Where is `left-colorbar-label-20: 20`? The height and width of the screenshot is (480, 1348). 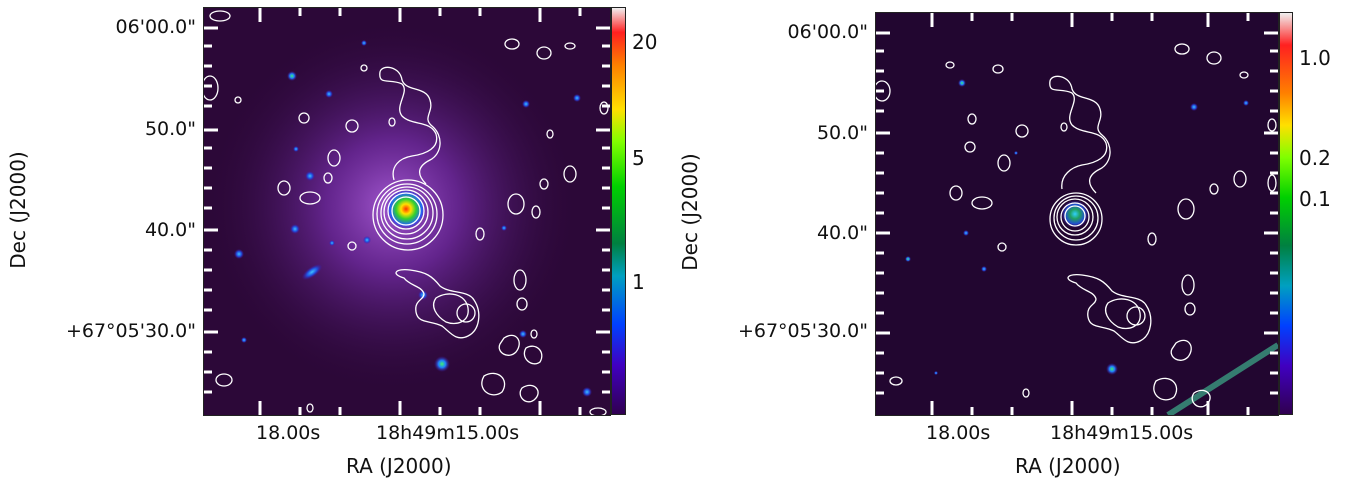
left-colorbar-label-20: 20 is located at coordinates (645, 42).